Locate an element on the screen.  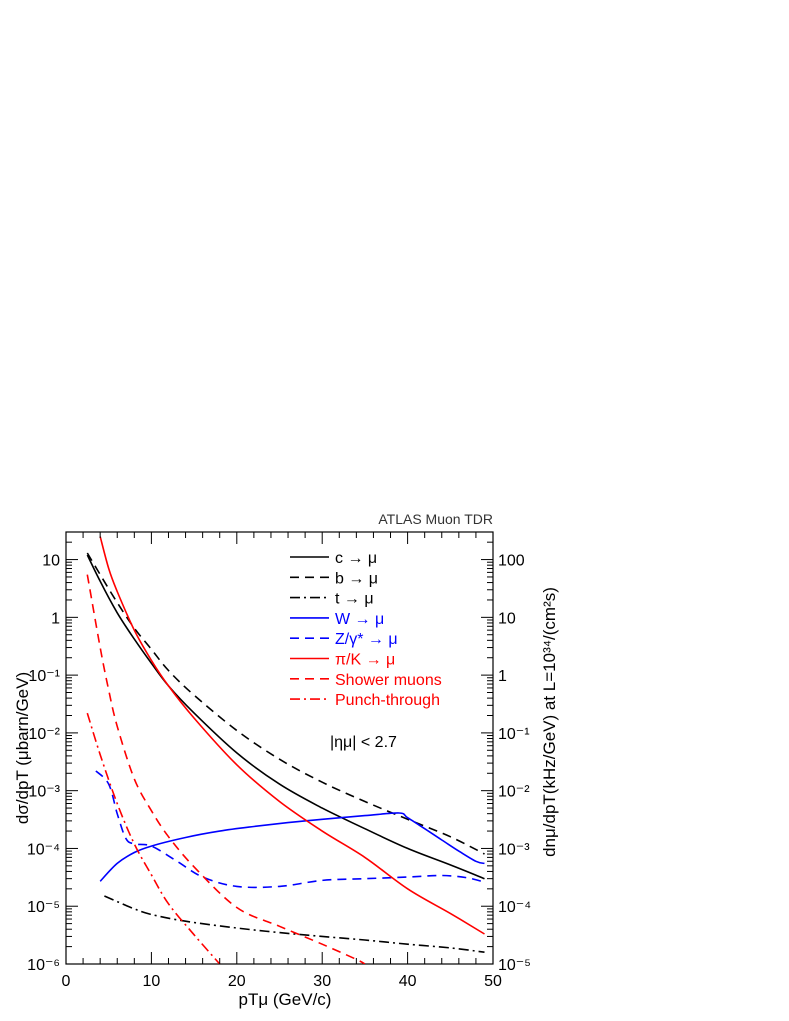
y-right-tick-label: 100 is located at coordinates (511, 561).